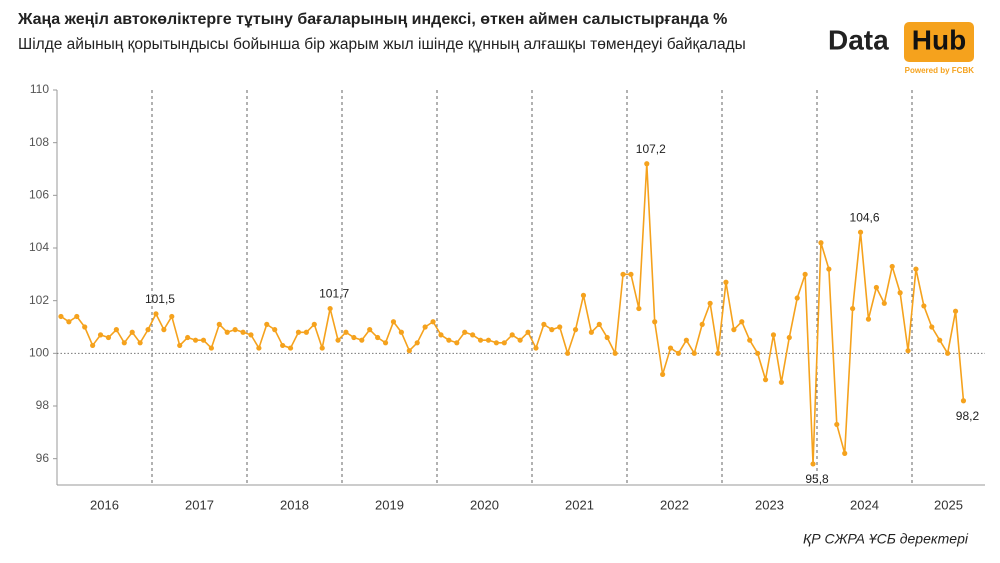 Image resolution: width=1000 pixels, height=563 pixels. What do you see at coordinates (389, 504) in the screenshot?
I see `x-tick-label: 2019` at bounding box center [389, 504].